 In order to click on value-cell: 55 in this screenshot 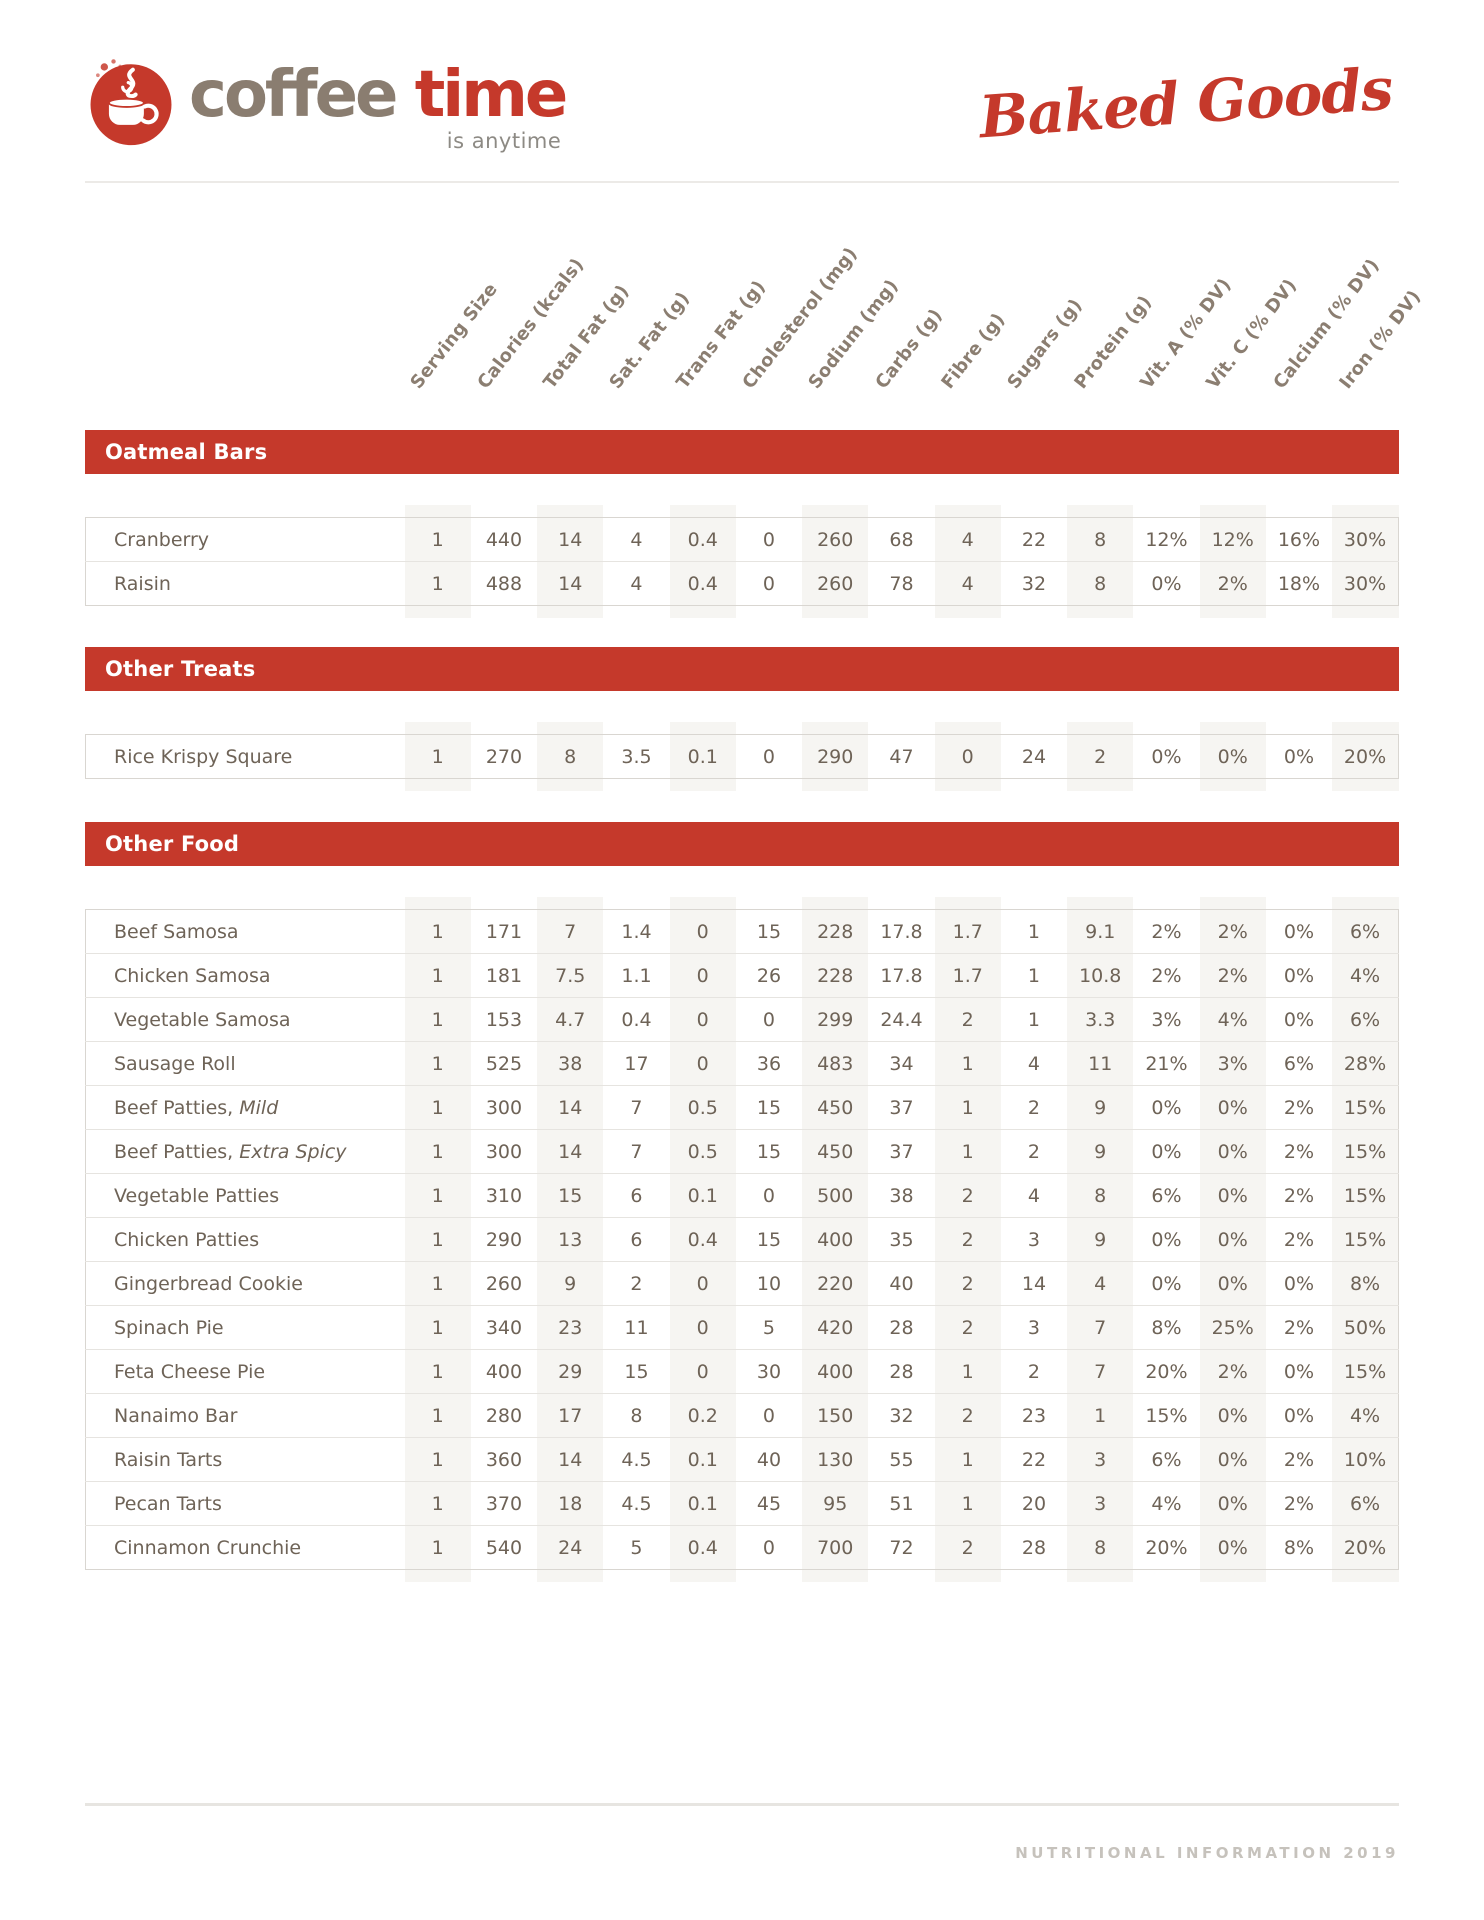, I will do `click(901, 1459)`.